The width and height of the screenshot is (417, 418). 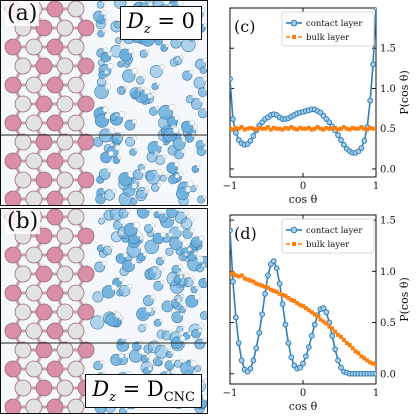 I want to click on dz-value: = D, so click(x=140, y=389).